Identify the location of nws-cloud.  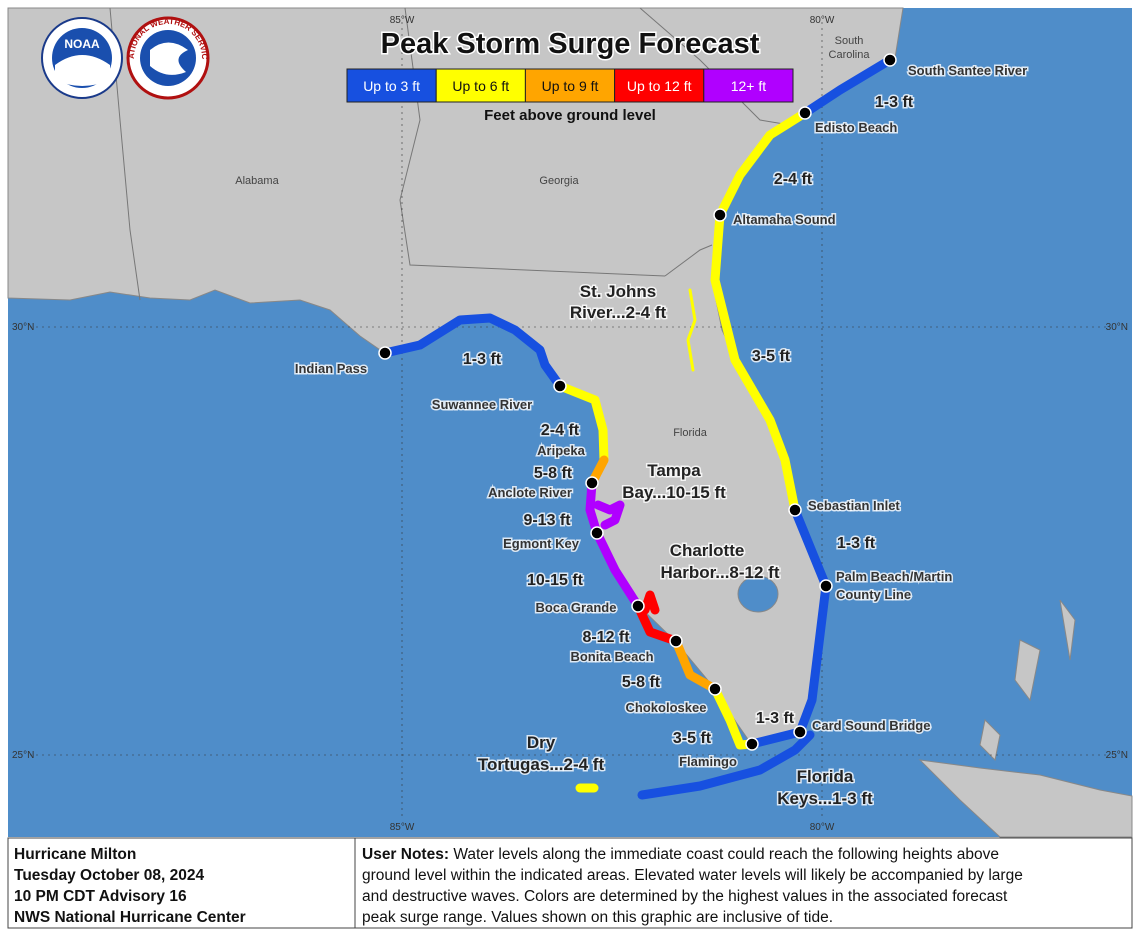
(169, 58).